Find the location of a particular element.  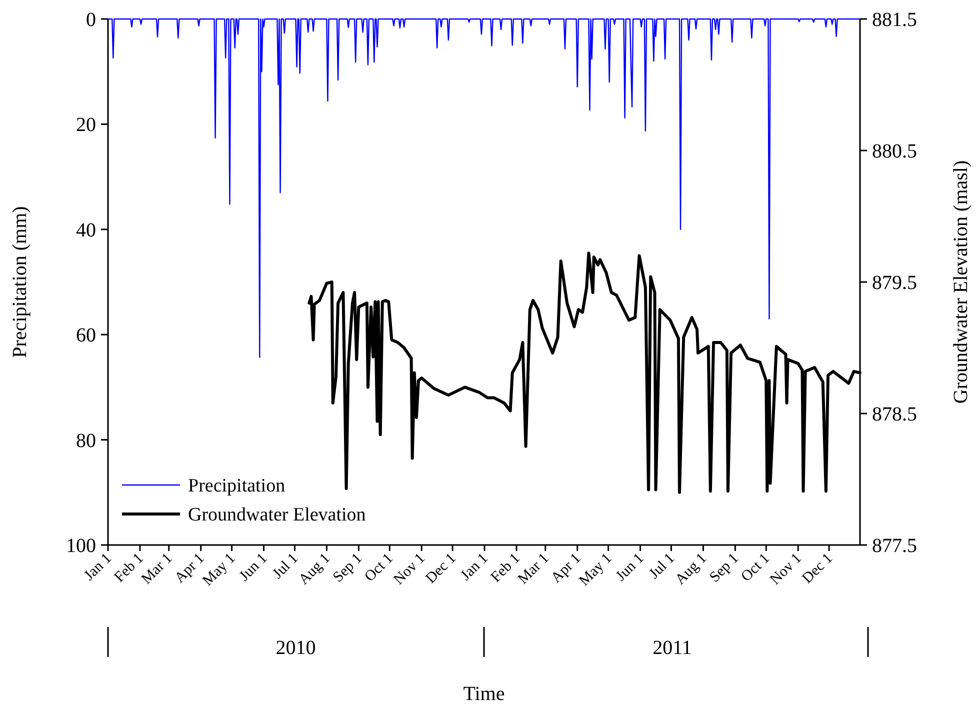

y-tick-label: 40 is located at coordinates (86, 230).